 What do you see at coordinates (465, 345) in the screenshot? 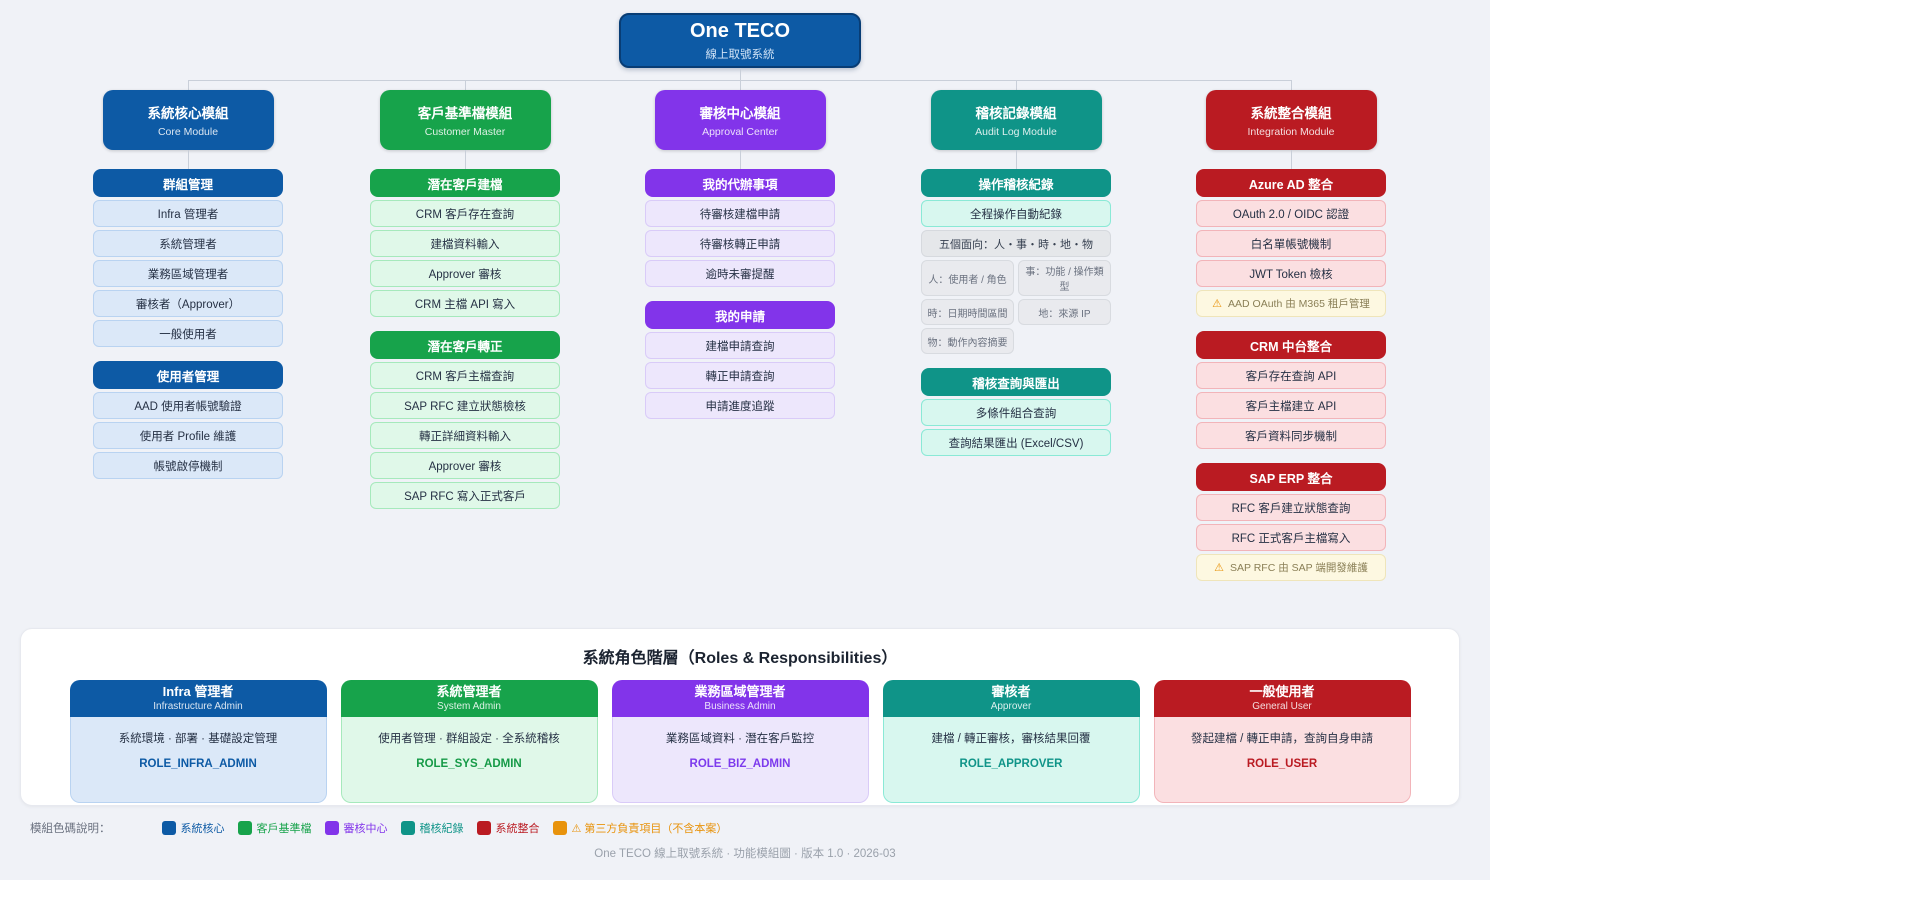
I see `section-header: 潛在客戶轉正` at bounding box center [465, 345].